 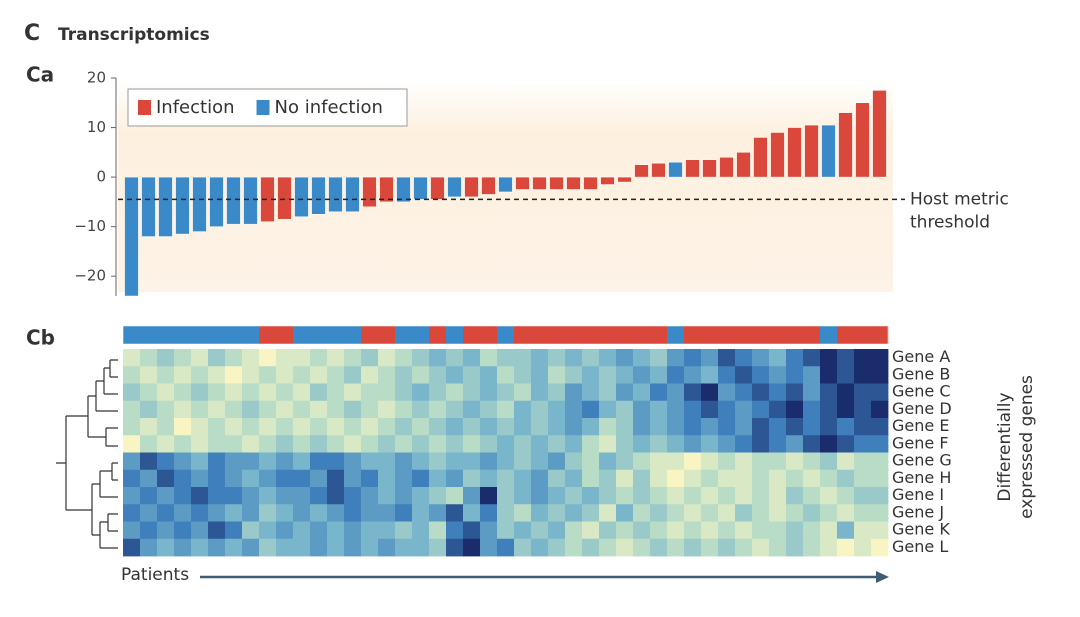 I want to click on row-label: Gene B, so click(x=921, y=373).